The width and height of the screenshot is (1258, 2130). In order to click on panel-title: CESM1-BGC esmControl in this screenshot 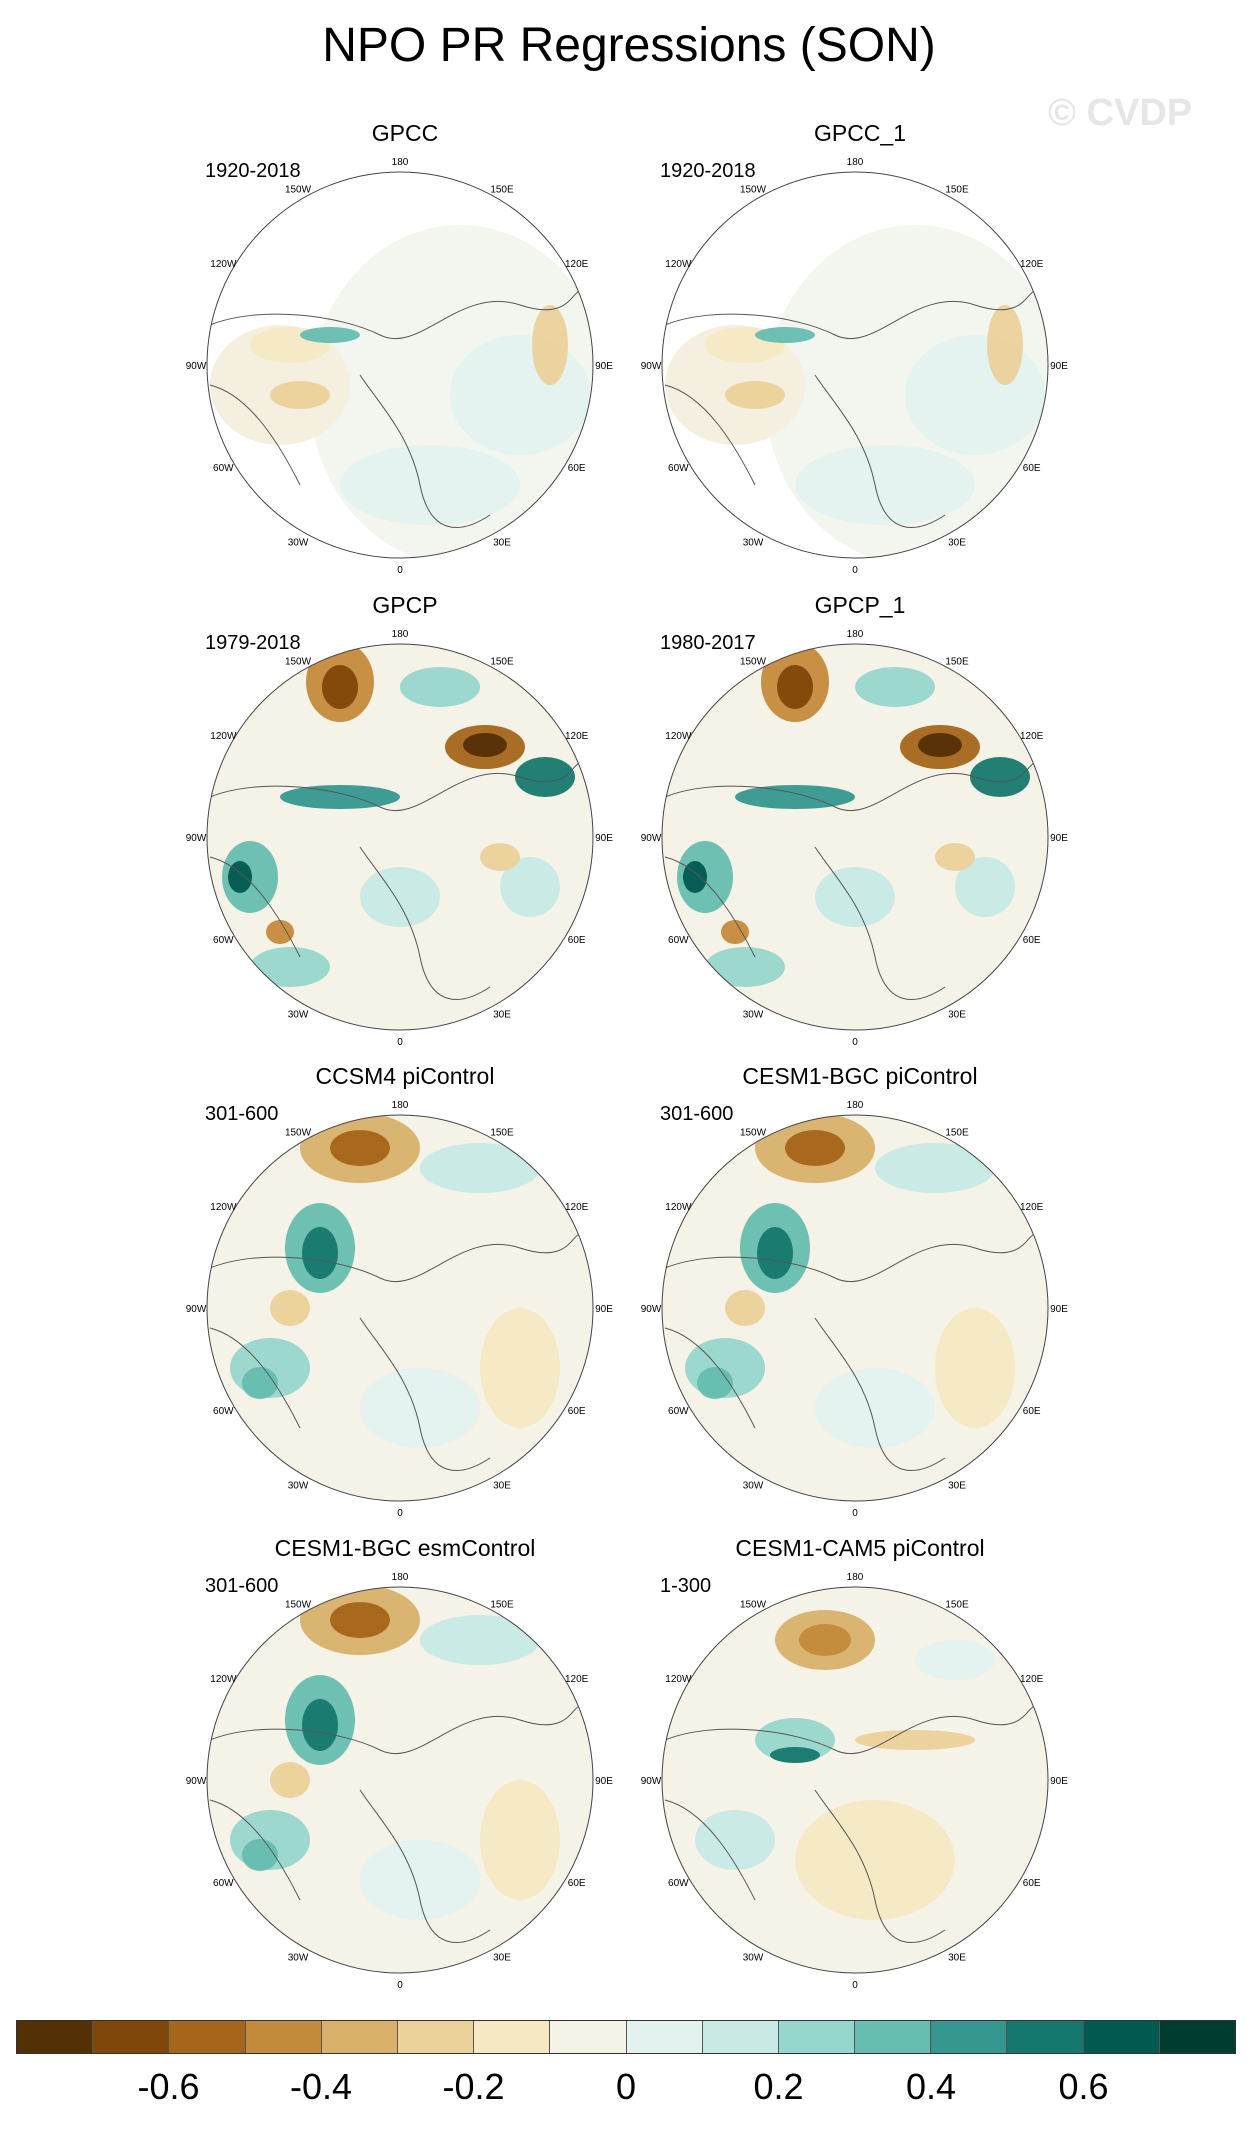, I will do `click(405, 1548)`.